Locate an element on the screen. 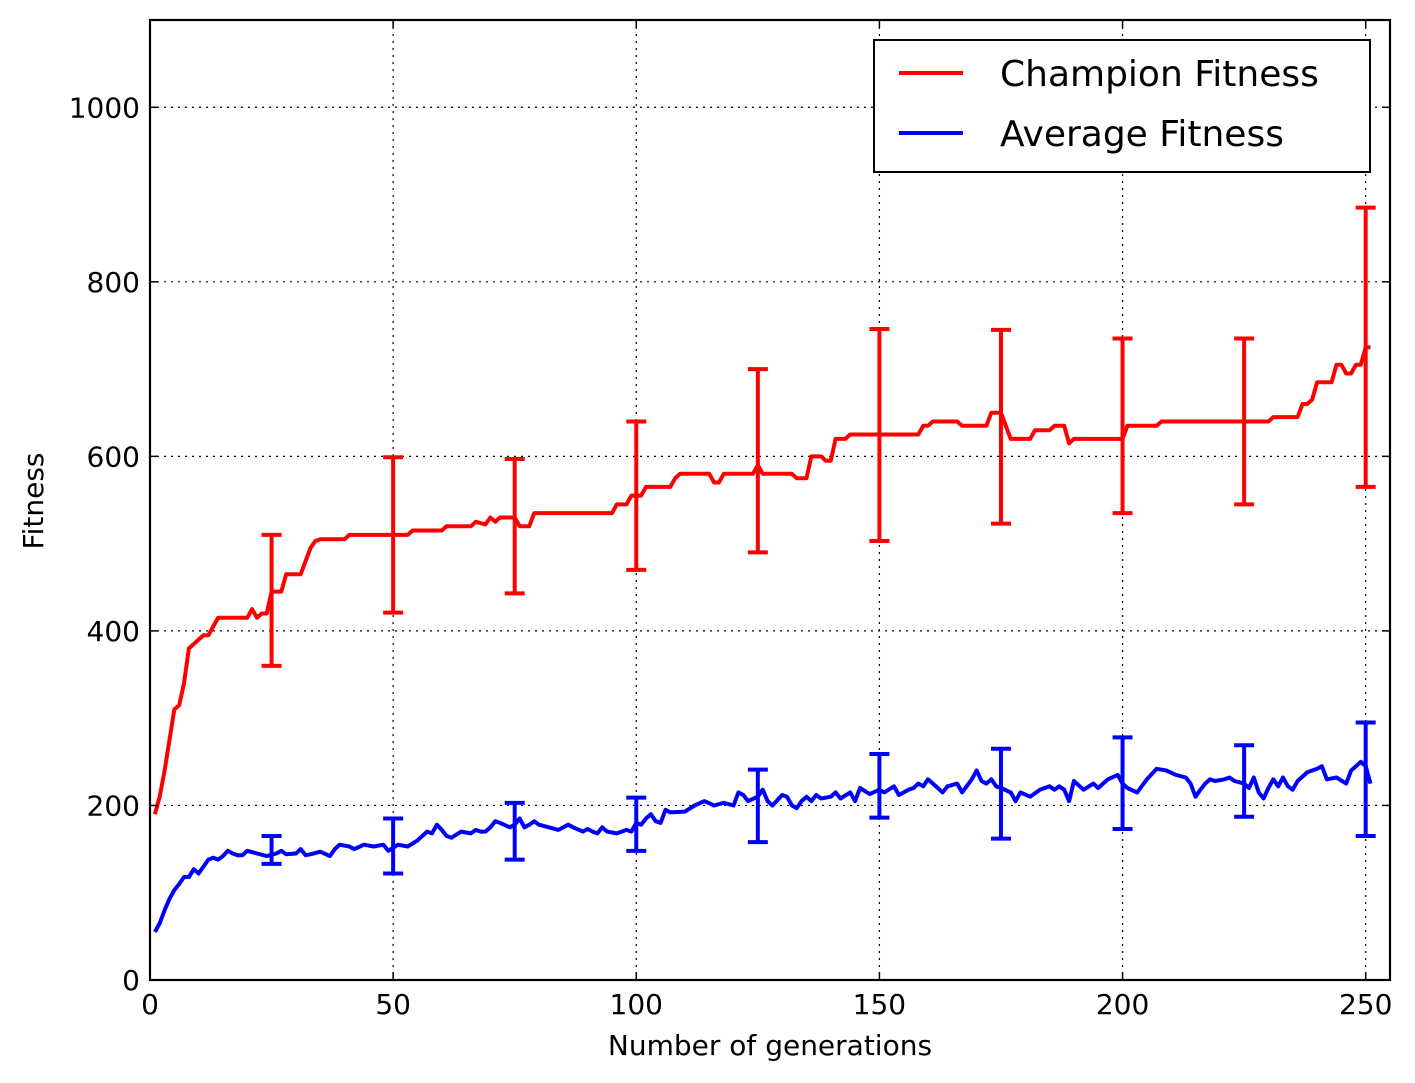 The width and height of the screenshot is (1415, 1083). y-axis-title: Fitness is located at coordinates (33, 501).